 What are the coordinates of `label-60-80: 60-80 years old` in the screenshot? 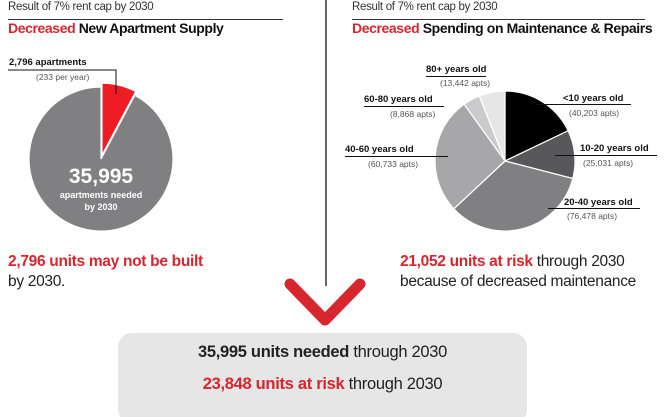 It's located at (398, 99).